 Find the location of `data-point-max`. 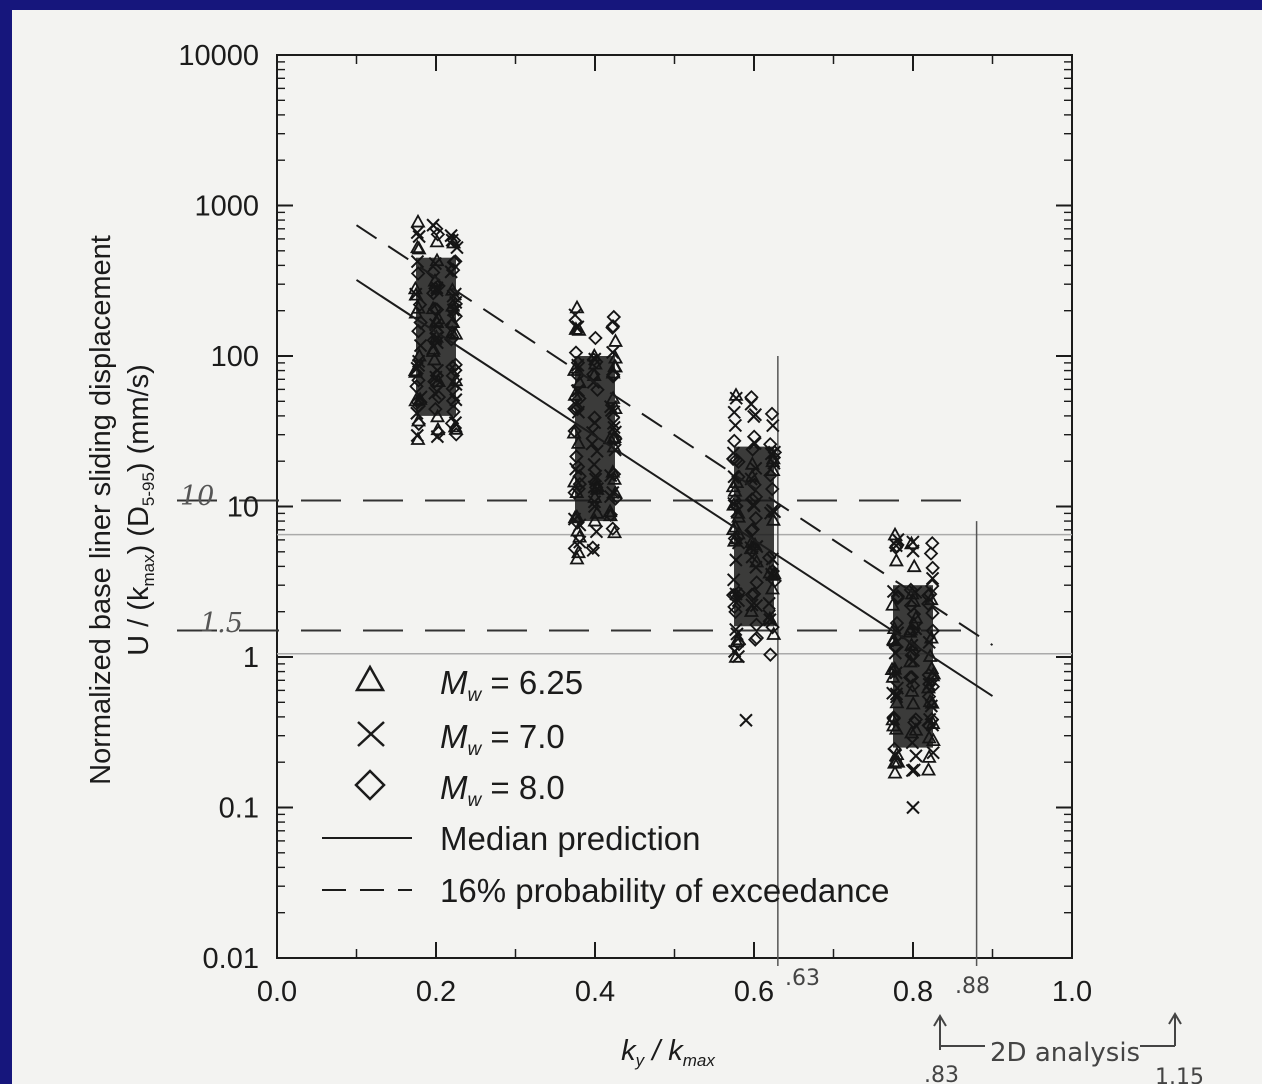

data-point-max is located at coordinates (418, 220).